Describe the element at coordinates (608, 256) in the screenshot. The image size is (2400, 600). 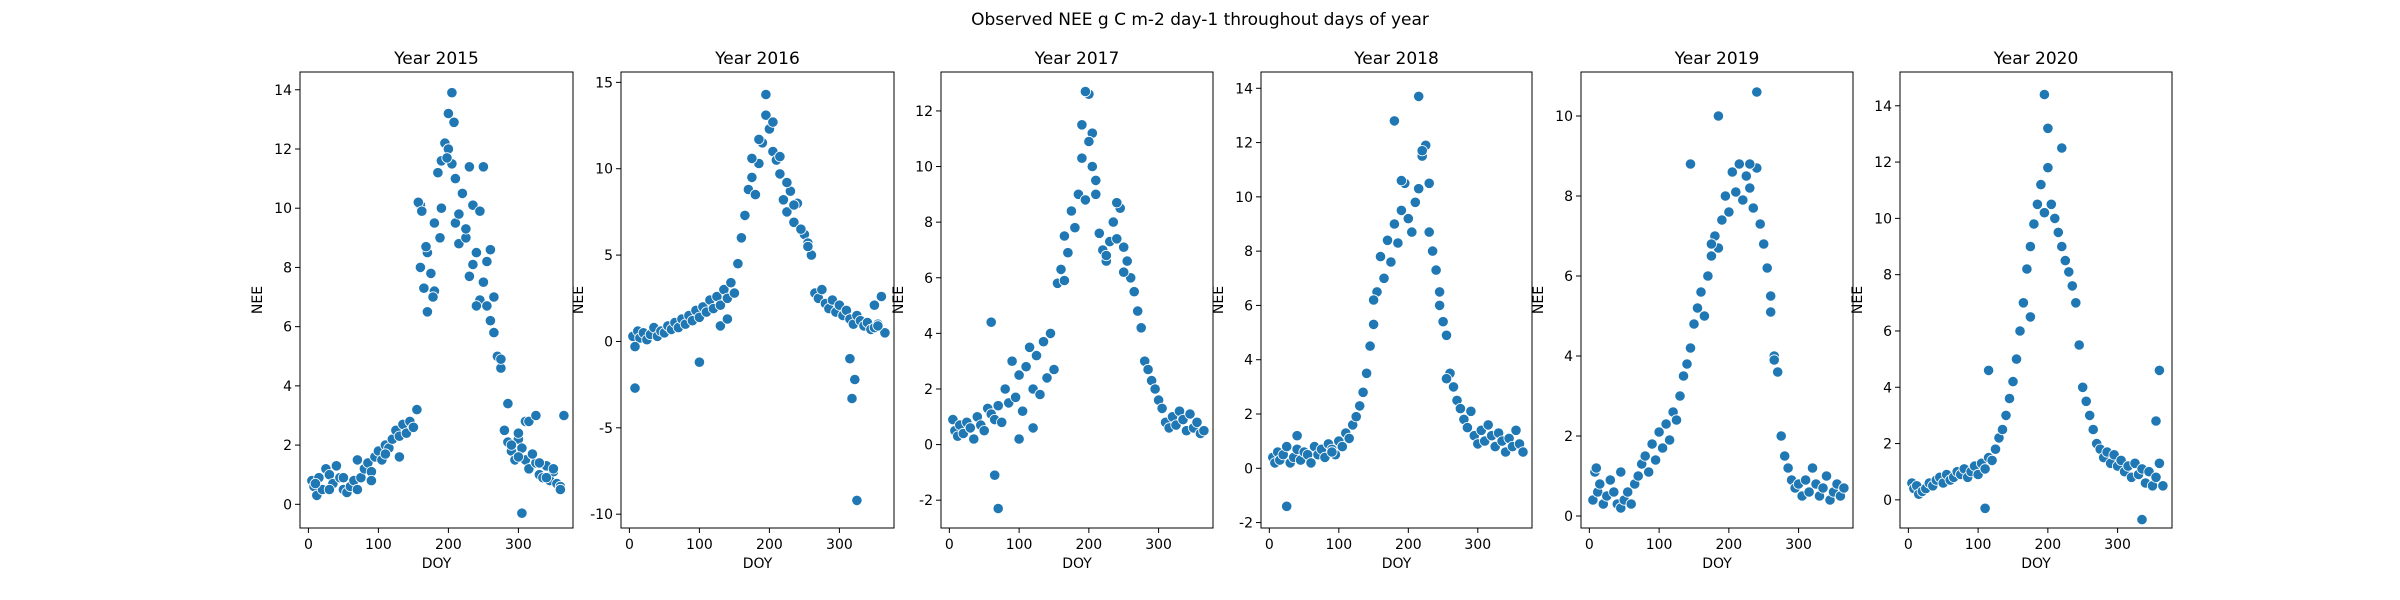
I see `y-tick-label: 5` at that location.